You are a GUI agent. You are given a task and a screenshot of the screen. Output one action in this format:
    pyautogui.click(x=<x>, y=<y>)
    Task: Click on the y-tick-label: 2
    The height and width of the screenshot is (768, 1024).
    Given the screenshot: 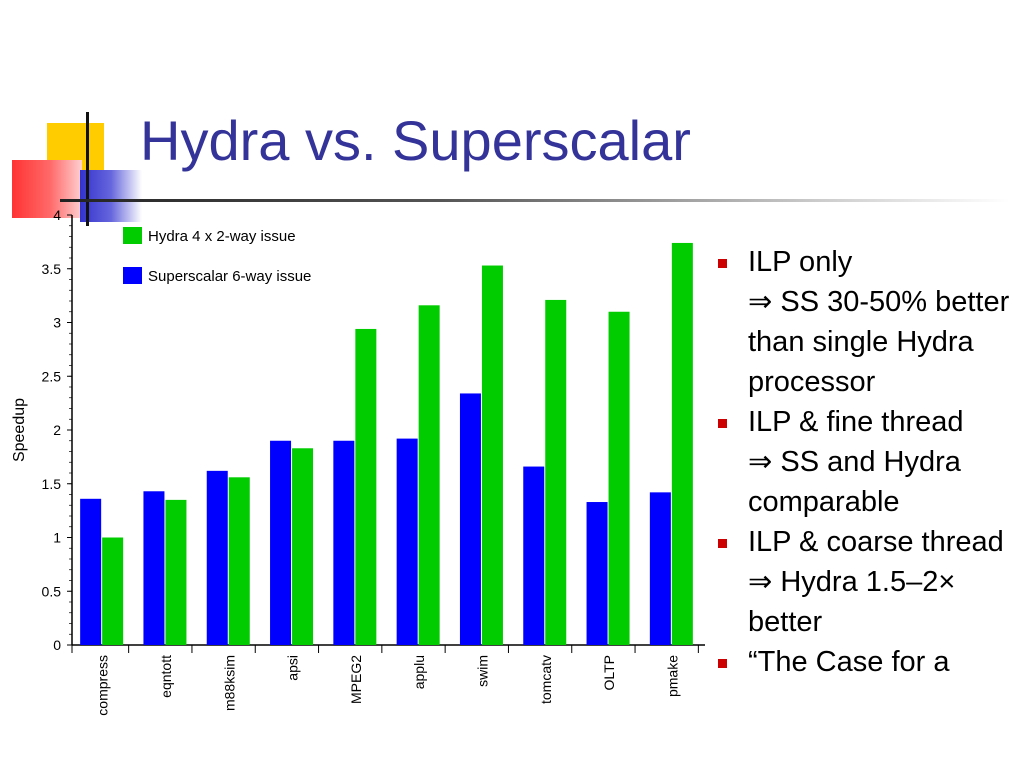 What is the action you would take?
    pyautogui.click(x=57, y=430)
    